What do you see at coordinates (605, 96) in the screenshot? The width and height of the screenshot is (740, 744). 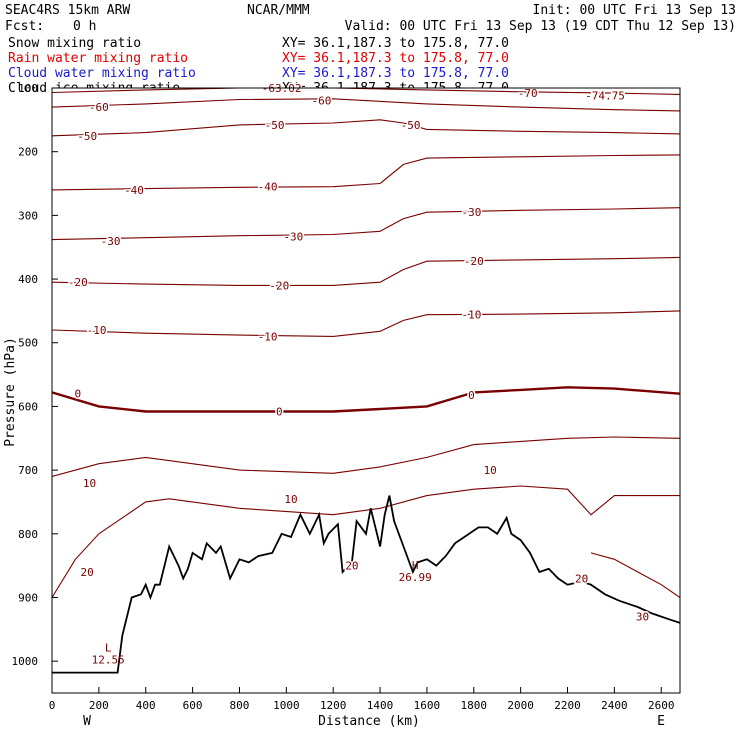 I see `contour-label: -74.75` at bounding box center [605, 96].